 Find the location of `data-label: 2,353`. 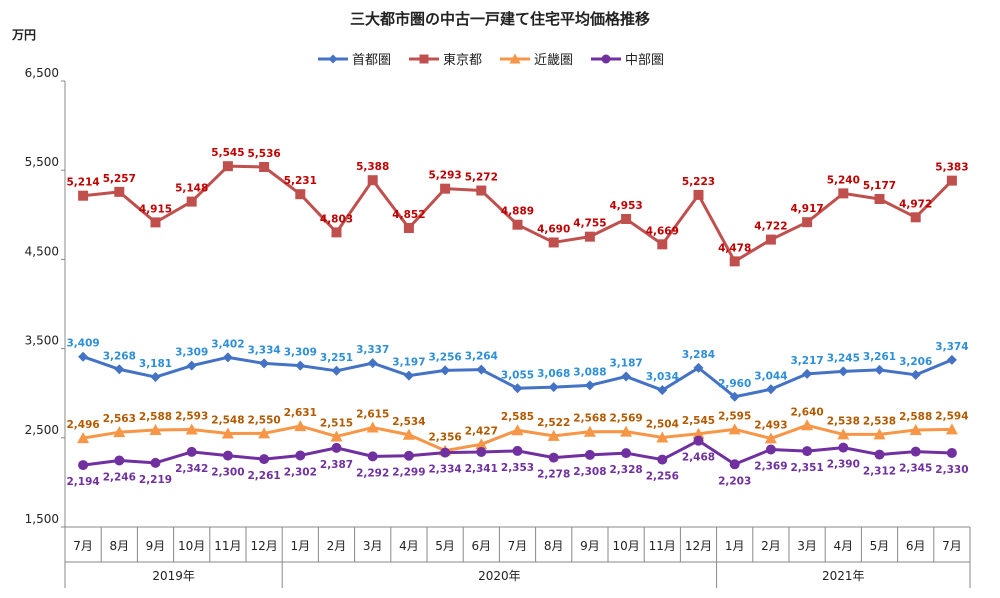

data-label: 2,353 is located at coordinates (517, 468).